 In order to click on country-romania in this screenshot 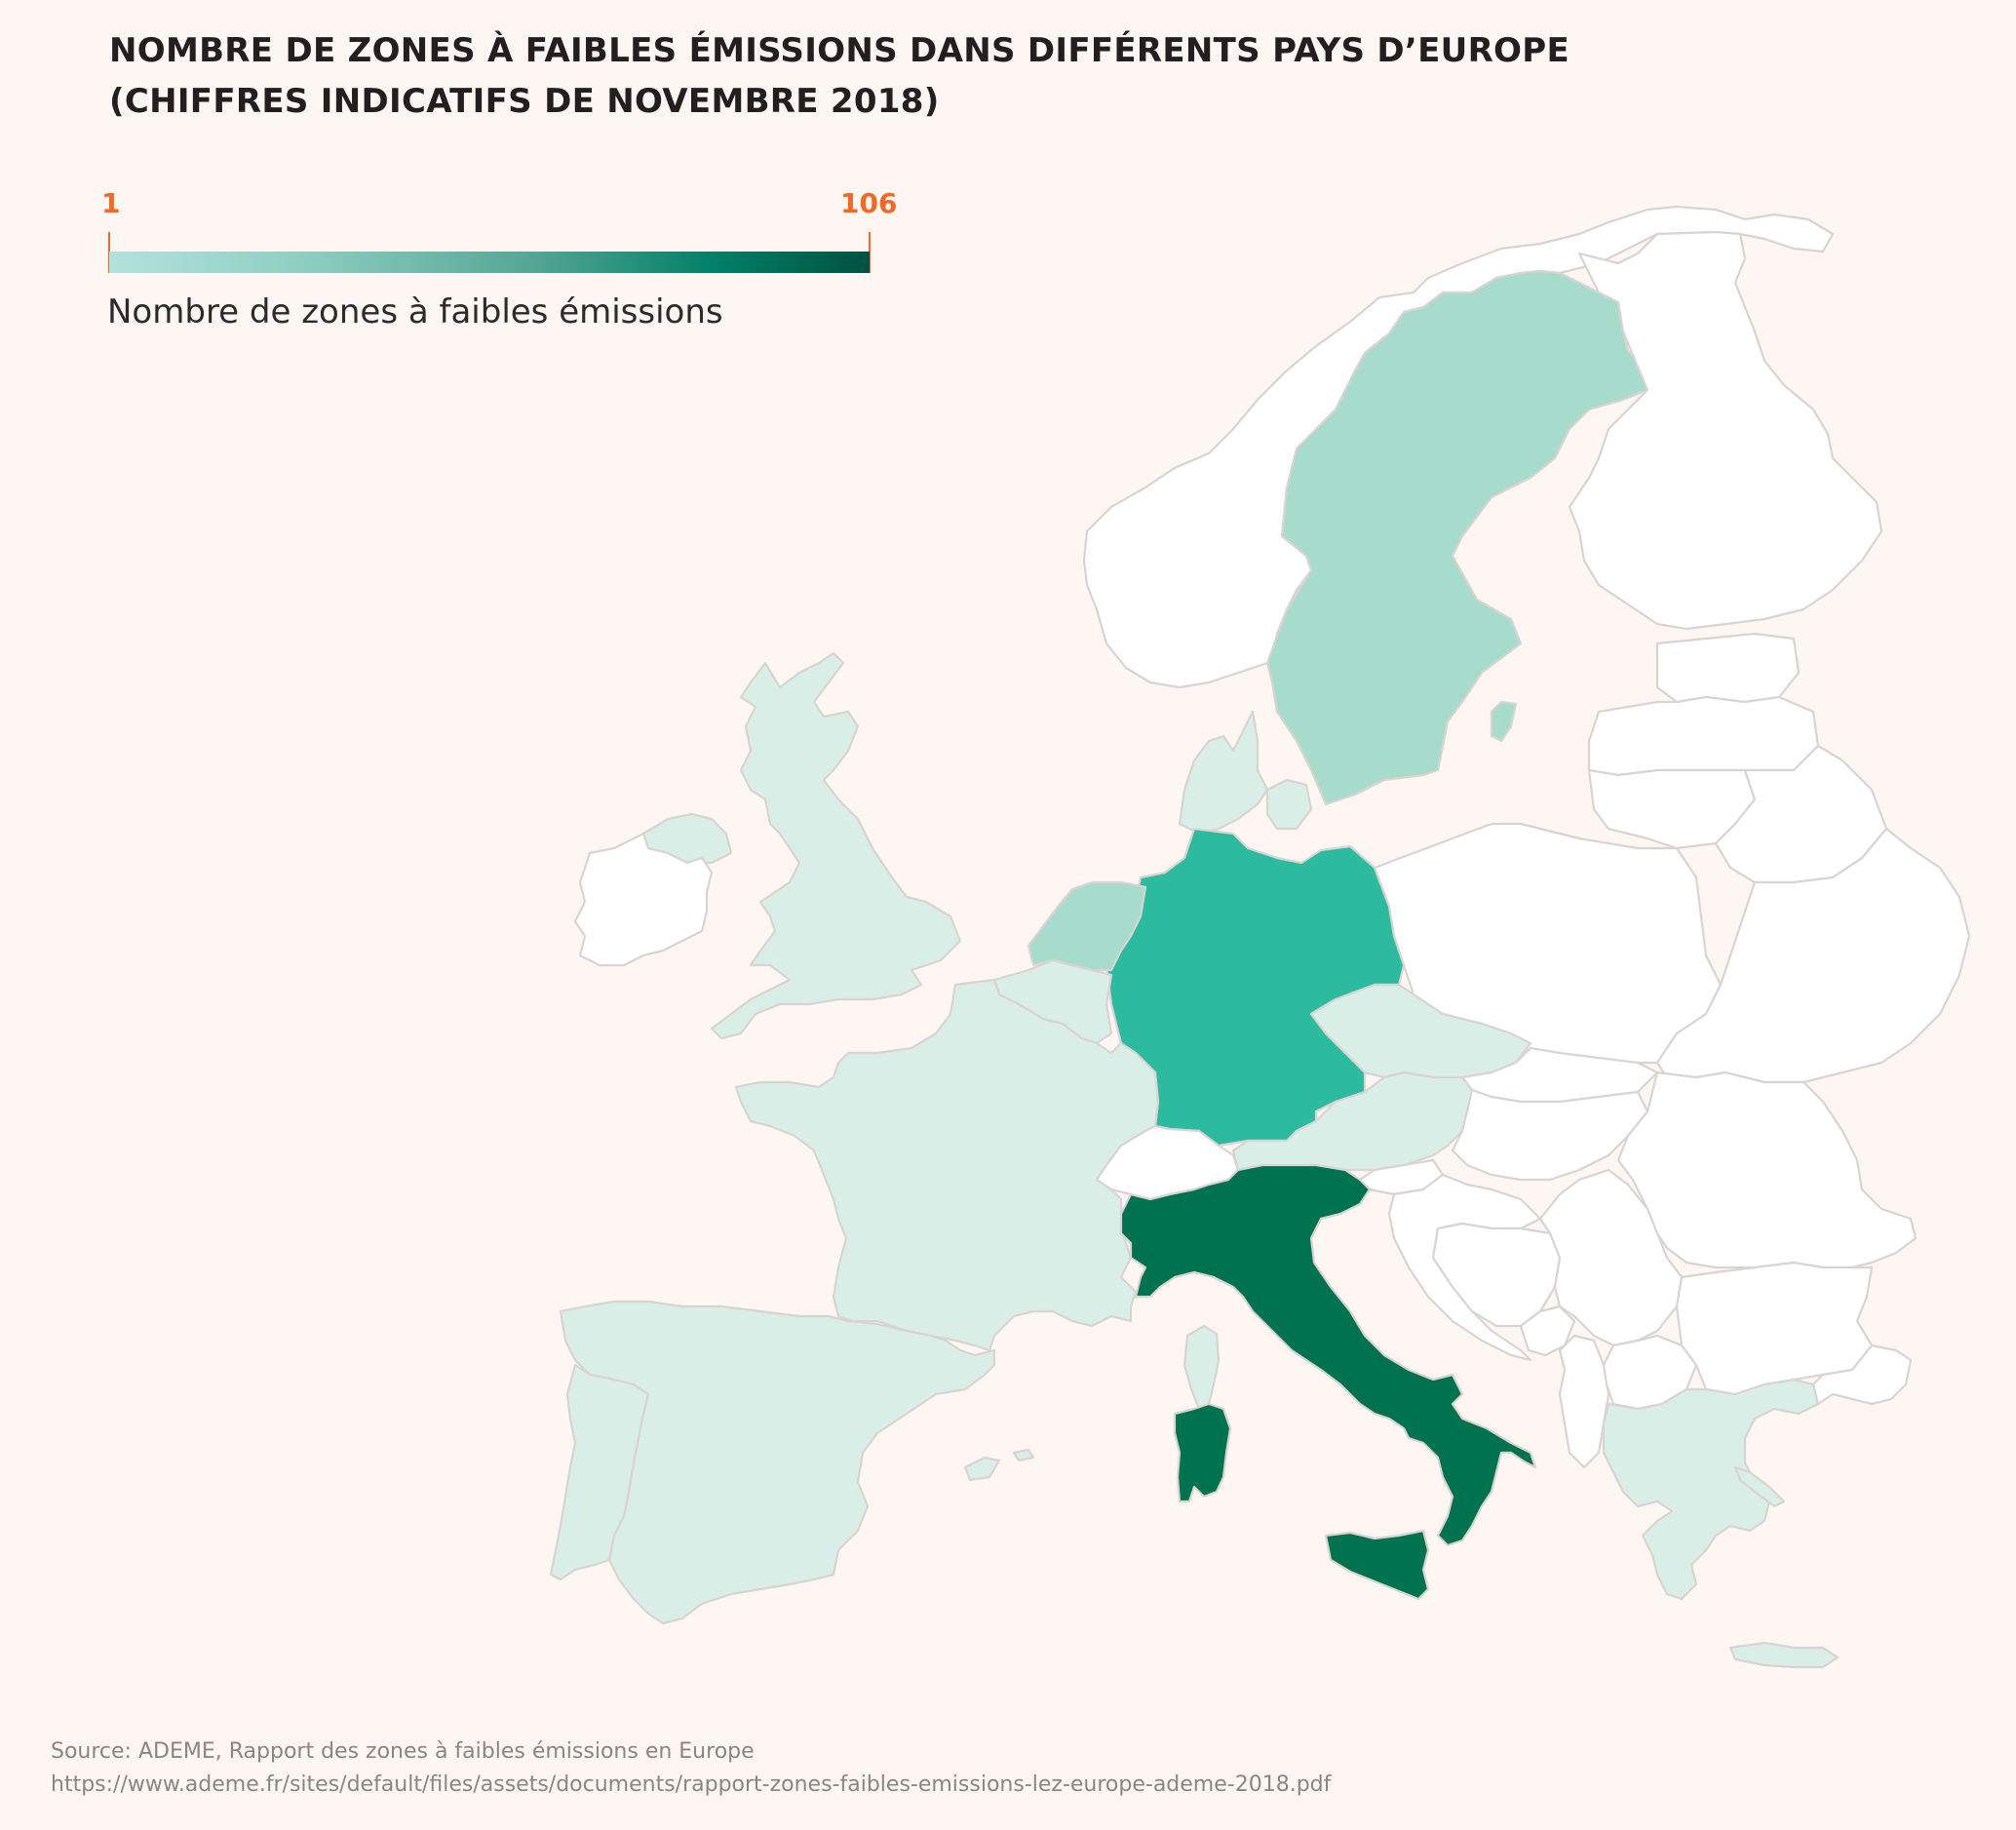, I will do `click(1767, 1170)`.